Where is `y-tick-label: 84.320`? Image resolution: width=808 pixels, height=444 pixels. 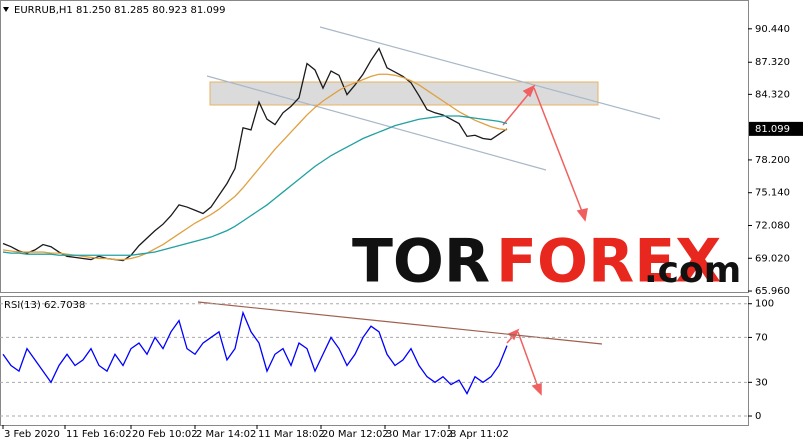 y-tick-label: 84.320 is located at coordinates (772, 94).